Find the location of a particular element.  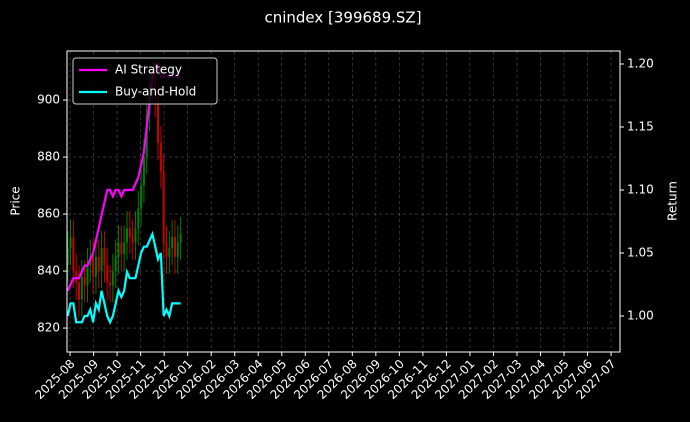

y2-tick-label: 1.20 is located at coordinates (640, 63).